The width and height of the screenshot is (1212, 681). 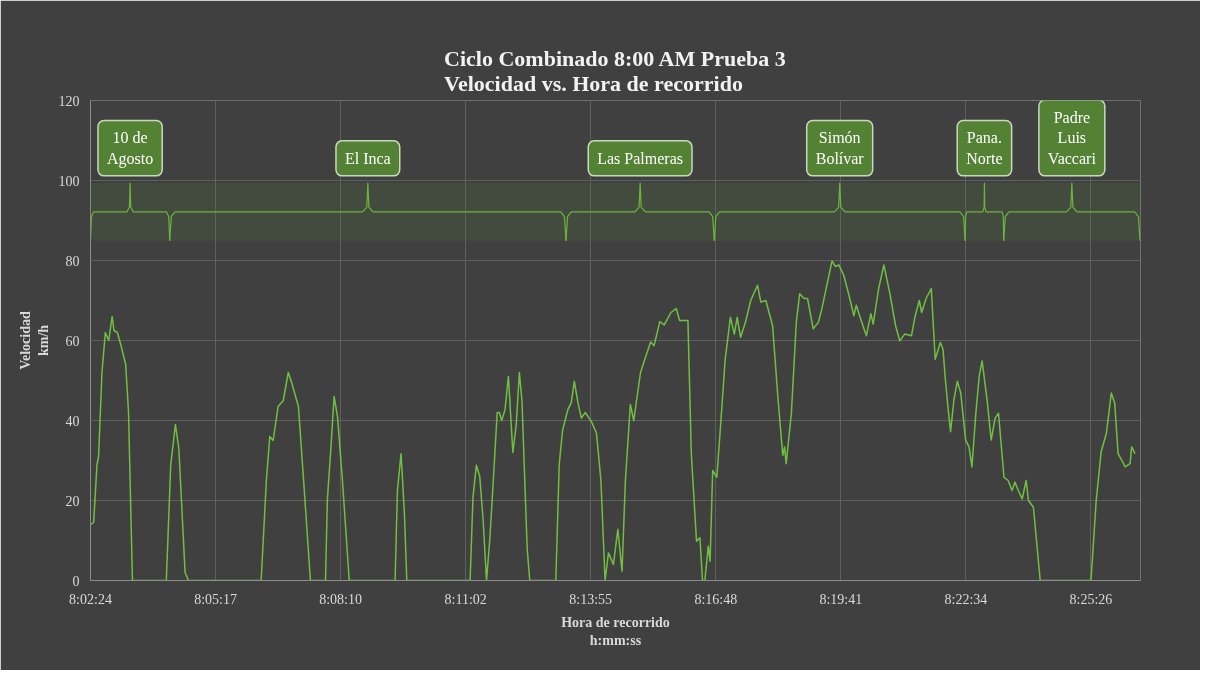 What do you see at coordinates (716, 599) in the screenshot?
I see `x-tick-label: 8:16:48` at bounding box center [716, 599].